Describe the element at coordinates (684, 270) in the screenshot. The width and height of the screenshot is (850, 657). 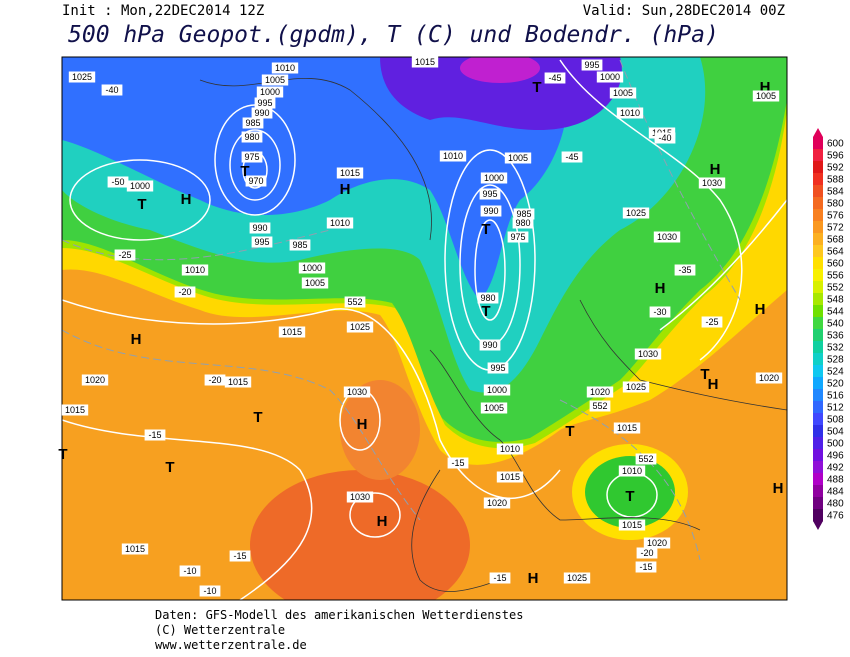
I see `contour-label: -35` at that location.